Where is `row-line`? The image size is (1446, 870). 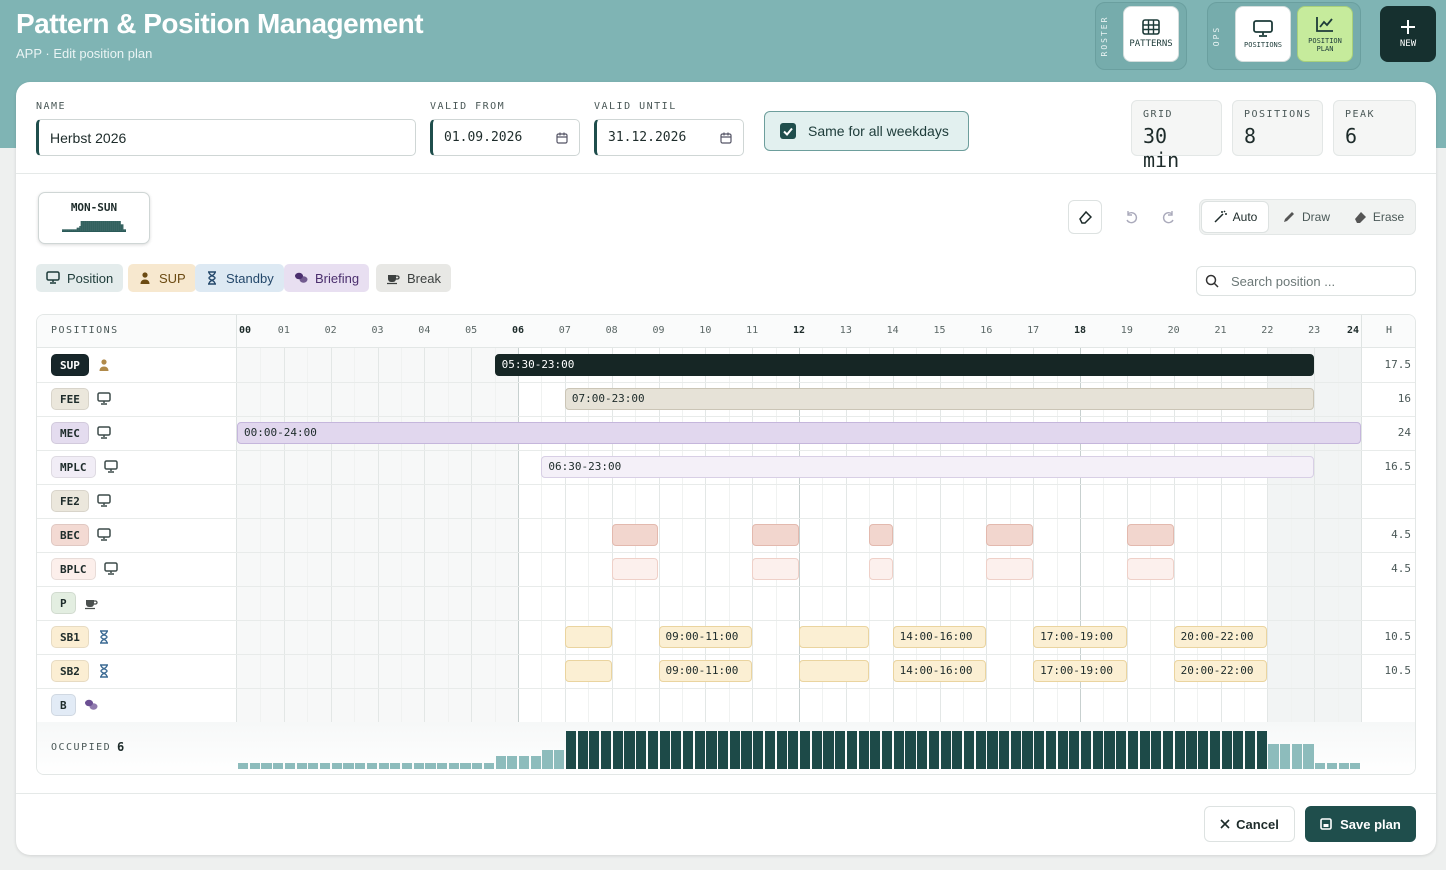
row-line is located at coordinates (726, 654).